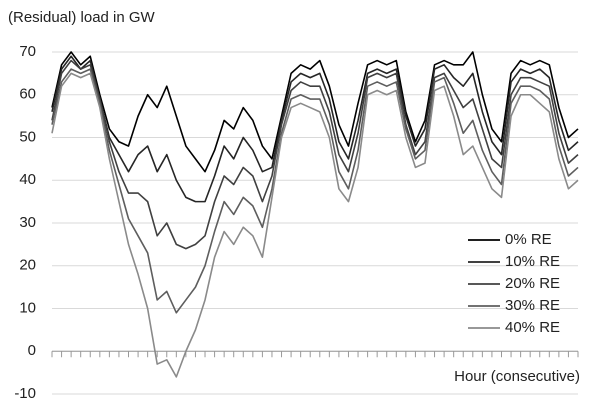 Image resolution: width=600 pixels, height=415 pixels. Describe the element at coordinates (532, 327) in the screenshot. I see `legend-label: 40% RE` at that location.